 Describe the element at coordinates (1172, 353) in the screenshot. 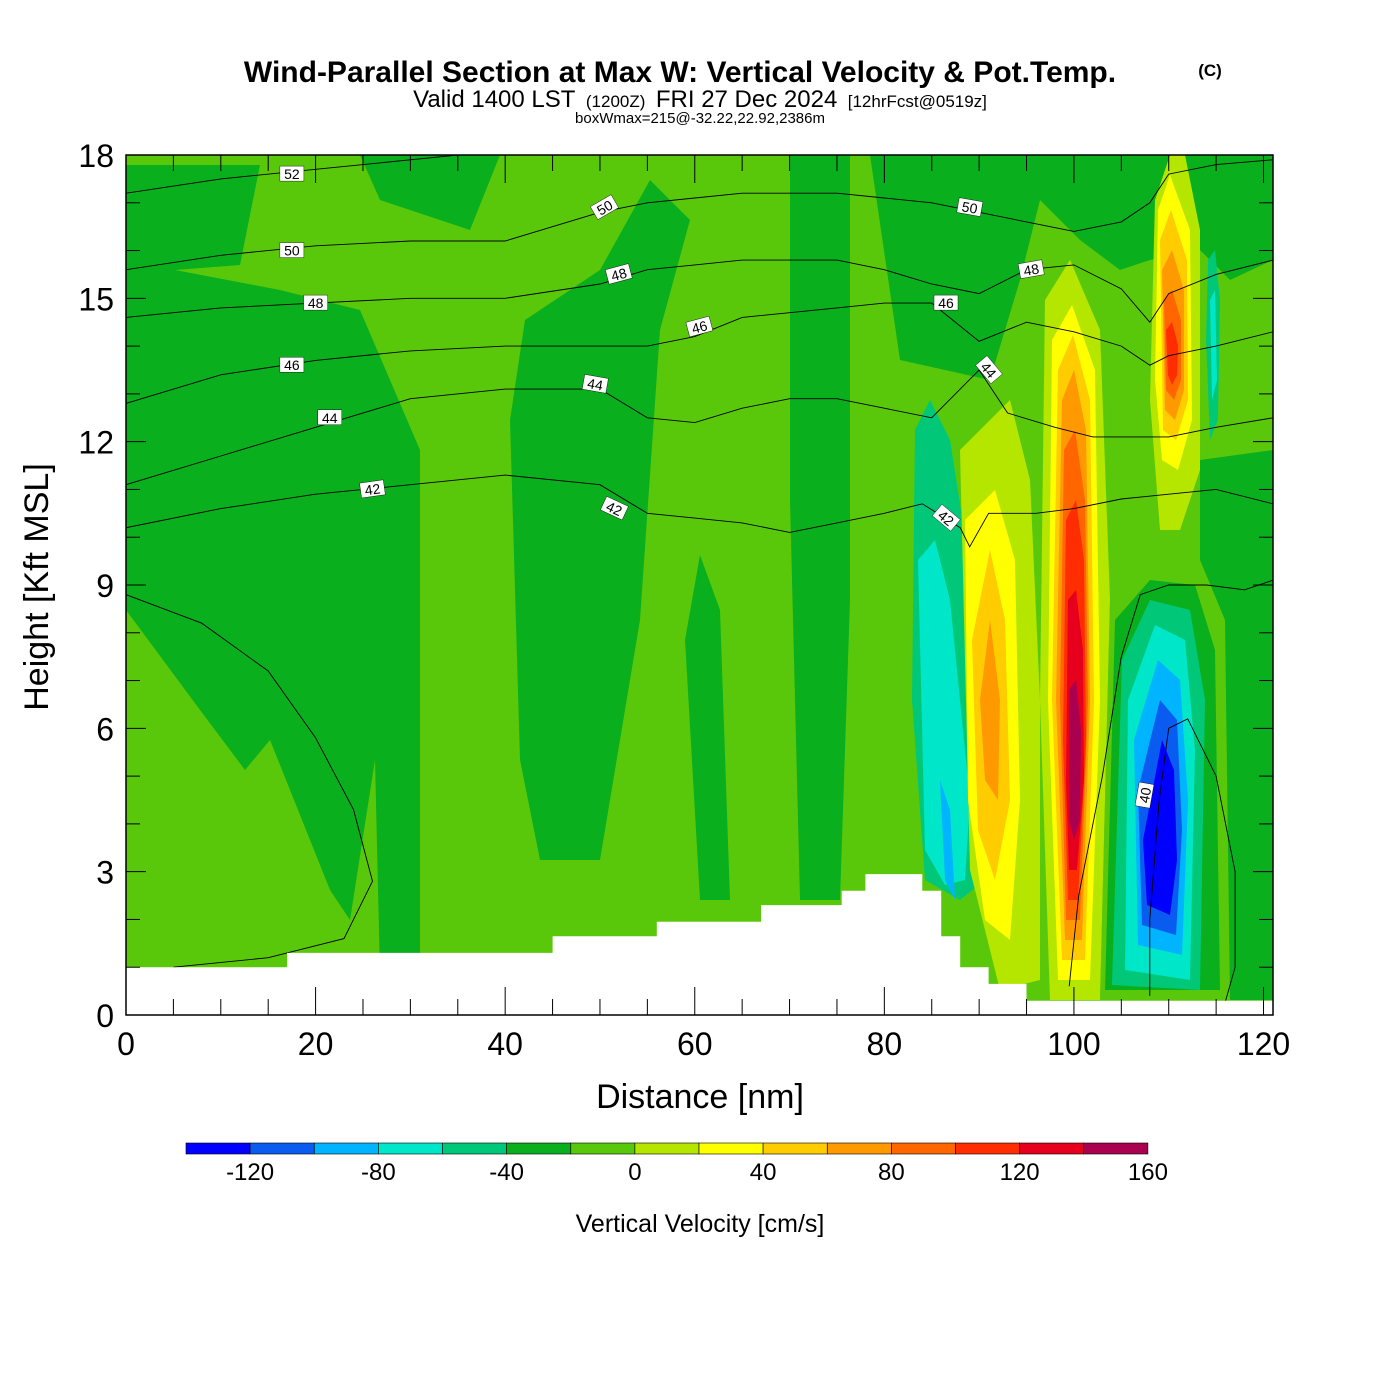

I see `field-zone-upper-updraft-red` at that location.